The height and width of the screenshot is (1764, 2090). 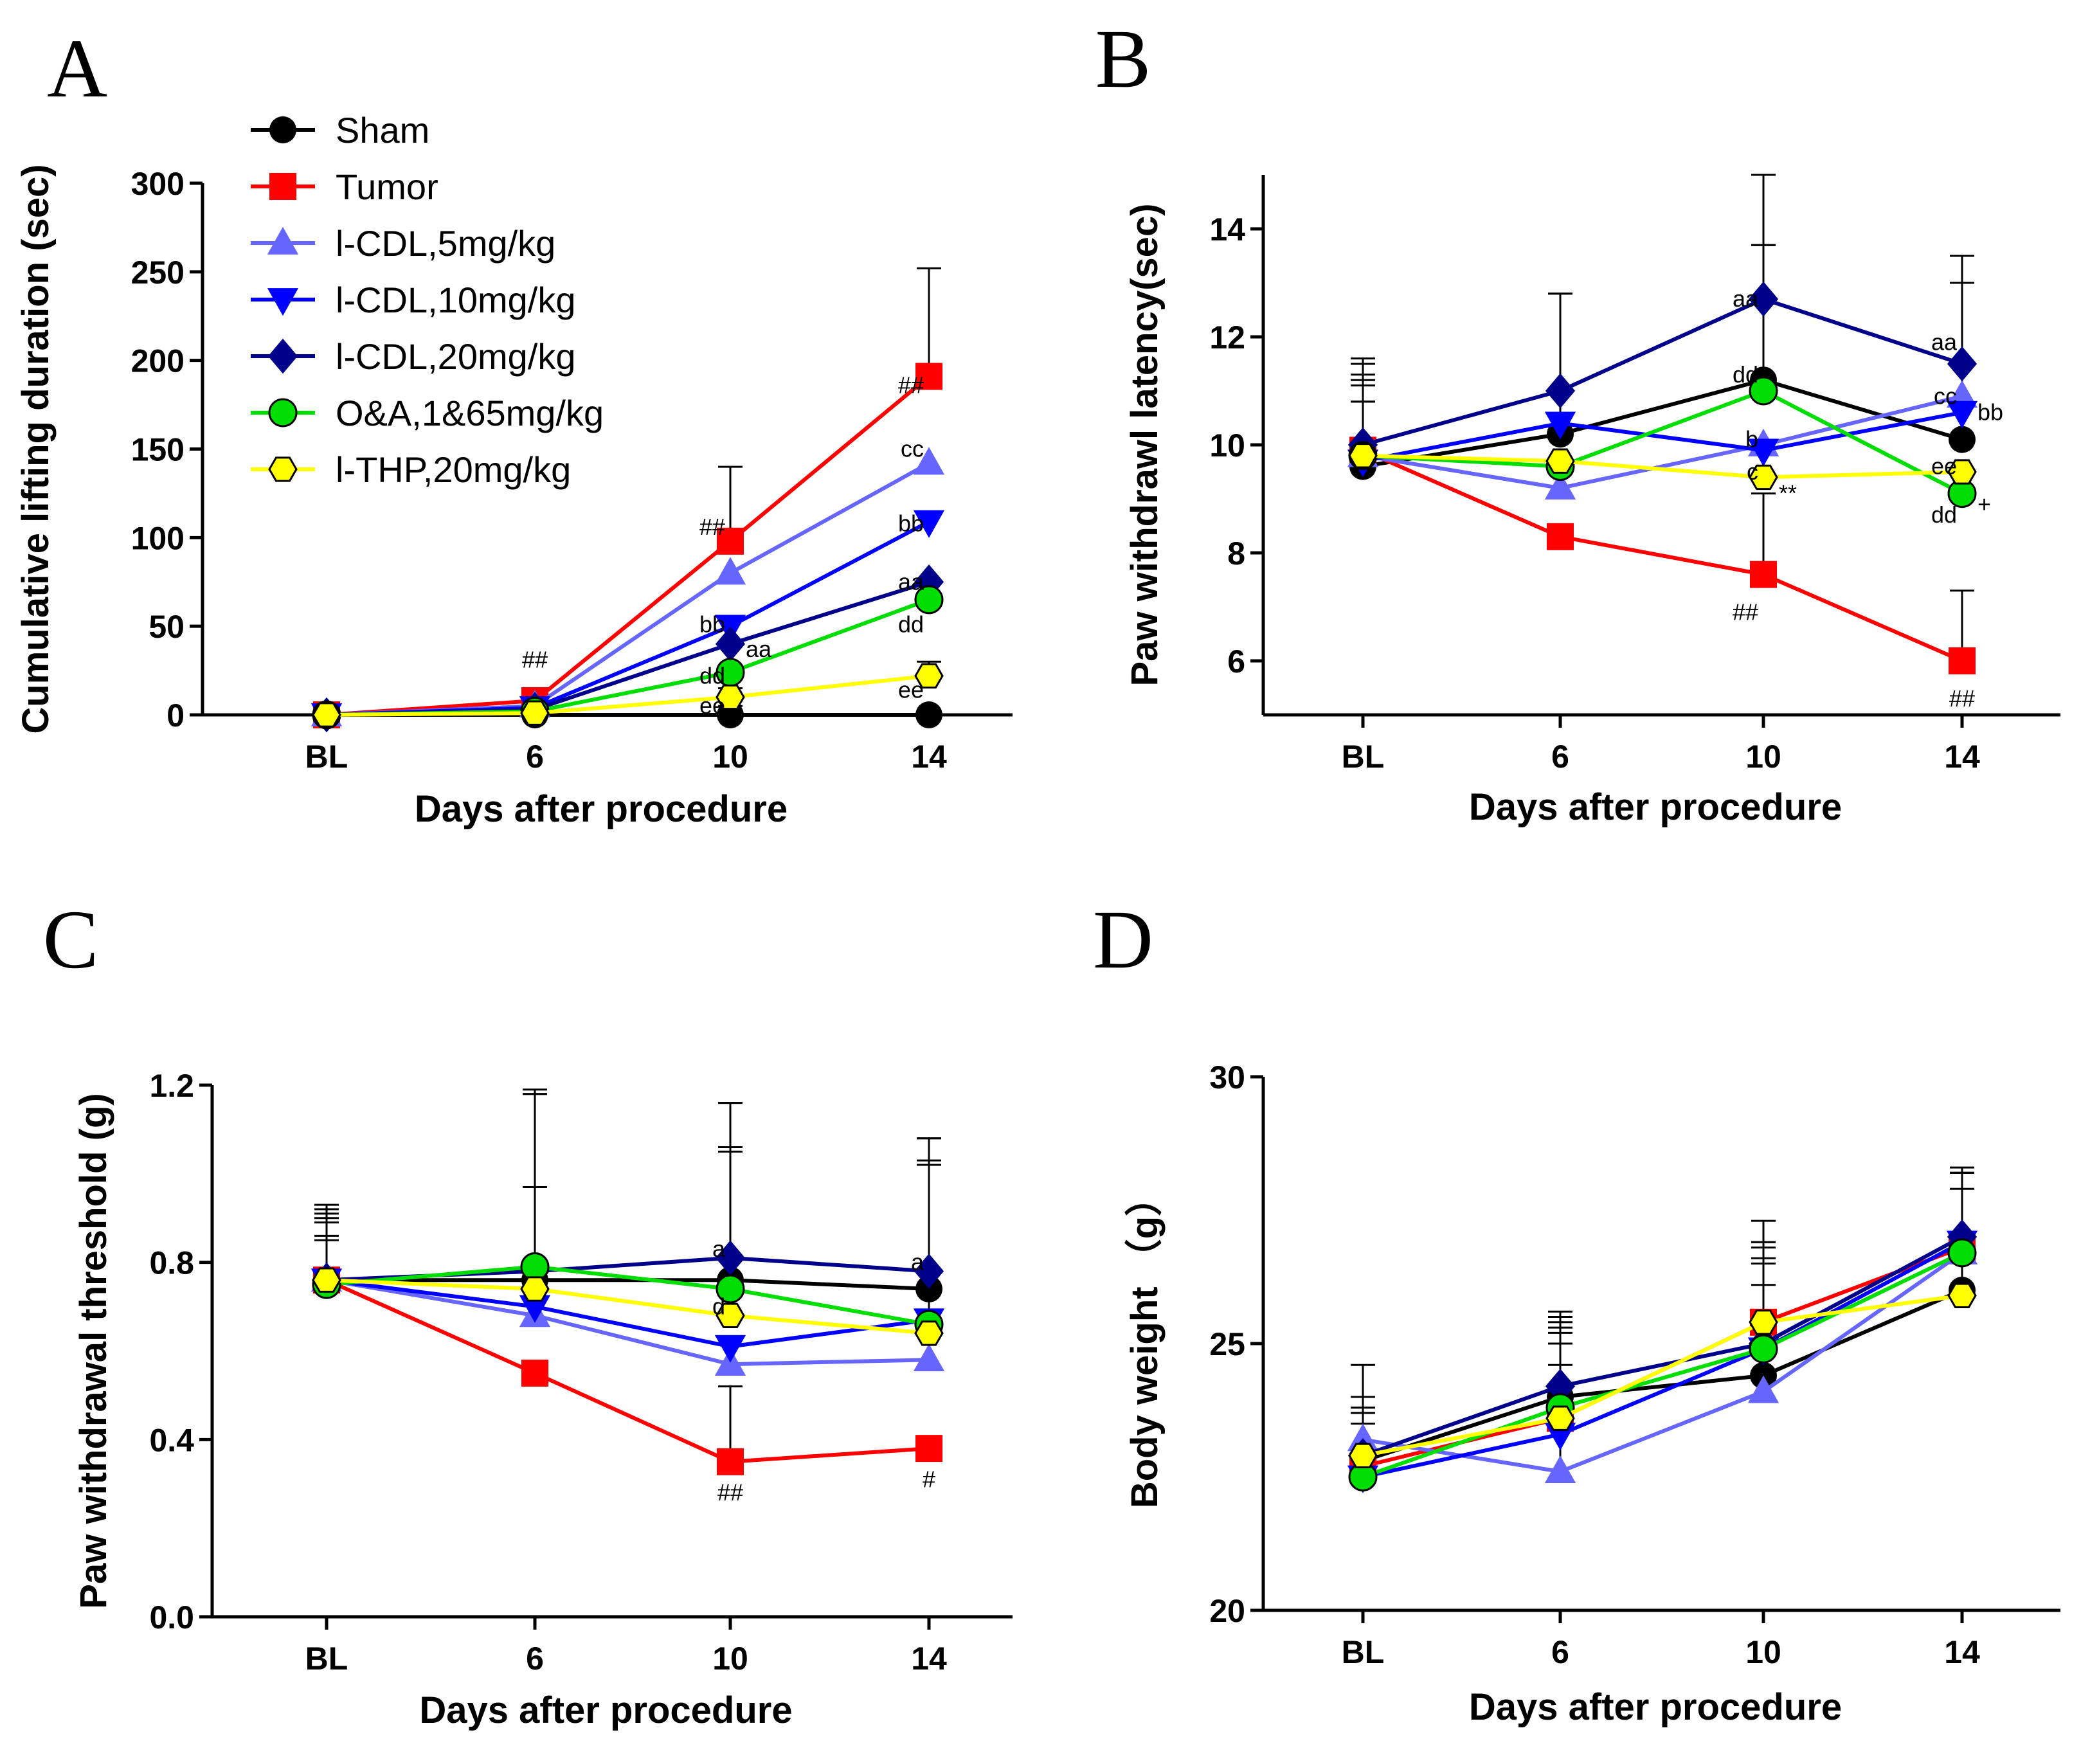 What do you see at coordinates (445, 243) in the screenshot?
I see `legend-label: l-CDL,5mg/kg` at bounding box center [445, 243].